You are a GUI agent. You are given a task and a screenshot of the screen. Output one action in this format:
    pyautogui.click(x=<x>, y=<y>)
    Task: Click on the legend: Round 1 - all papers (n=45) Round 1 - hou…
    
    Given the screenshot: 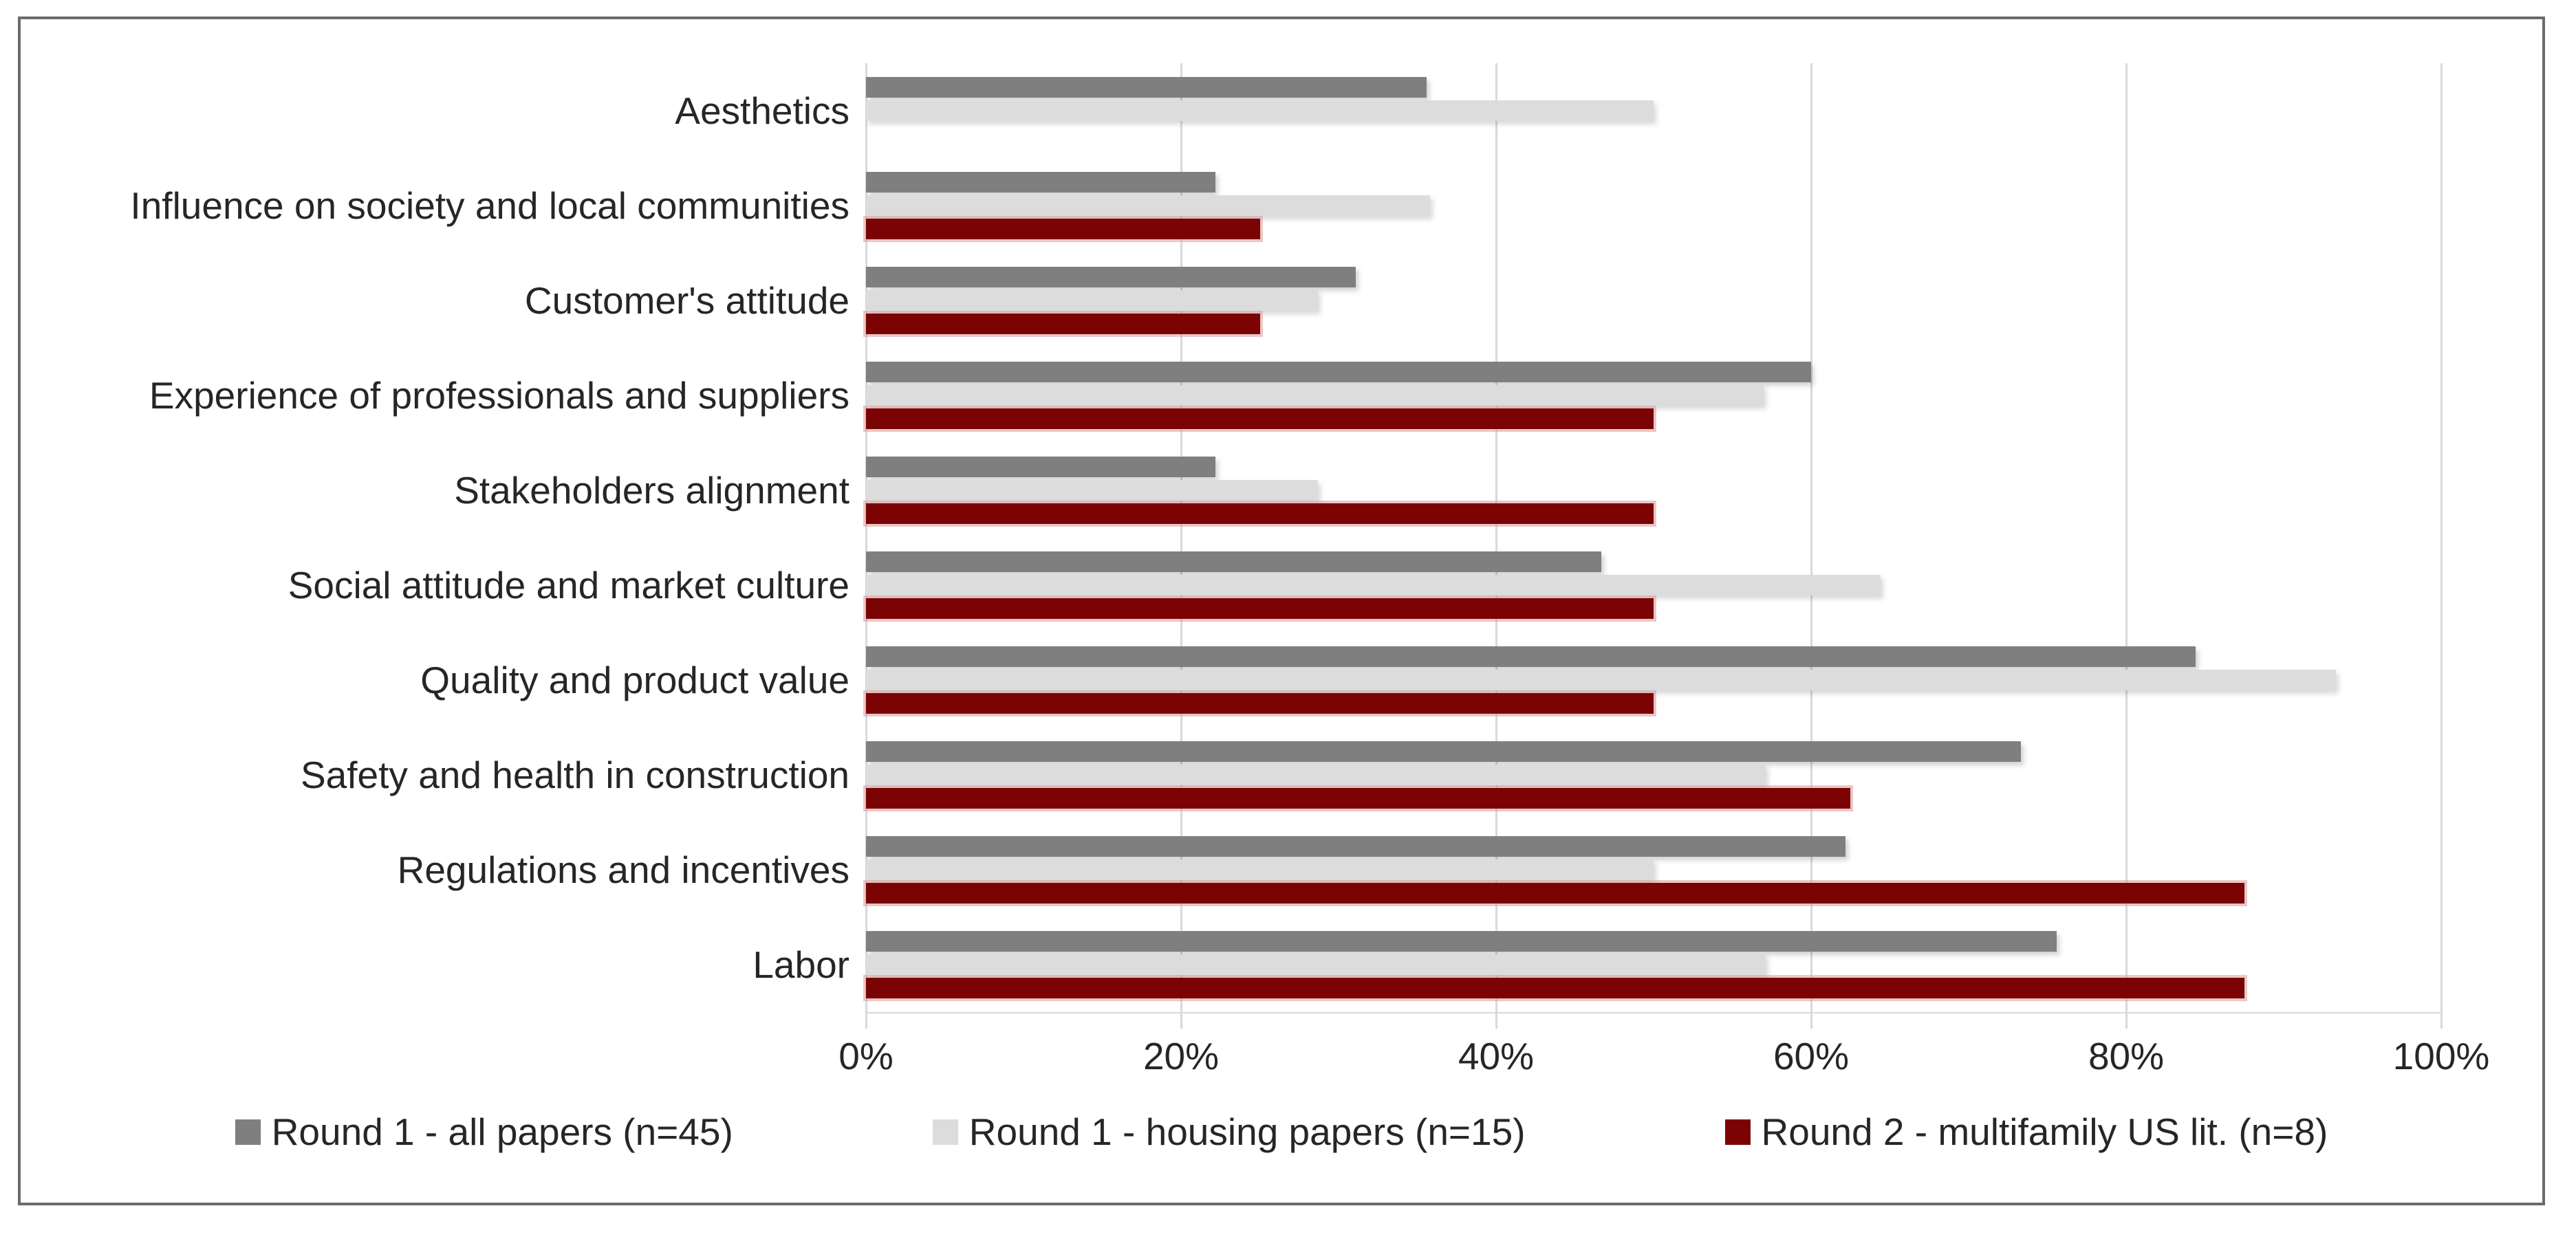 What is the action you would take?
    pyautogui.click(x=1281, y=1132)
    